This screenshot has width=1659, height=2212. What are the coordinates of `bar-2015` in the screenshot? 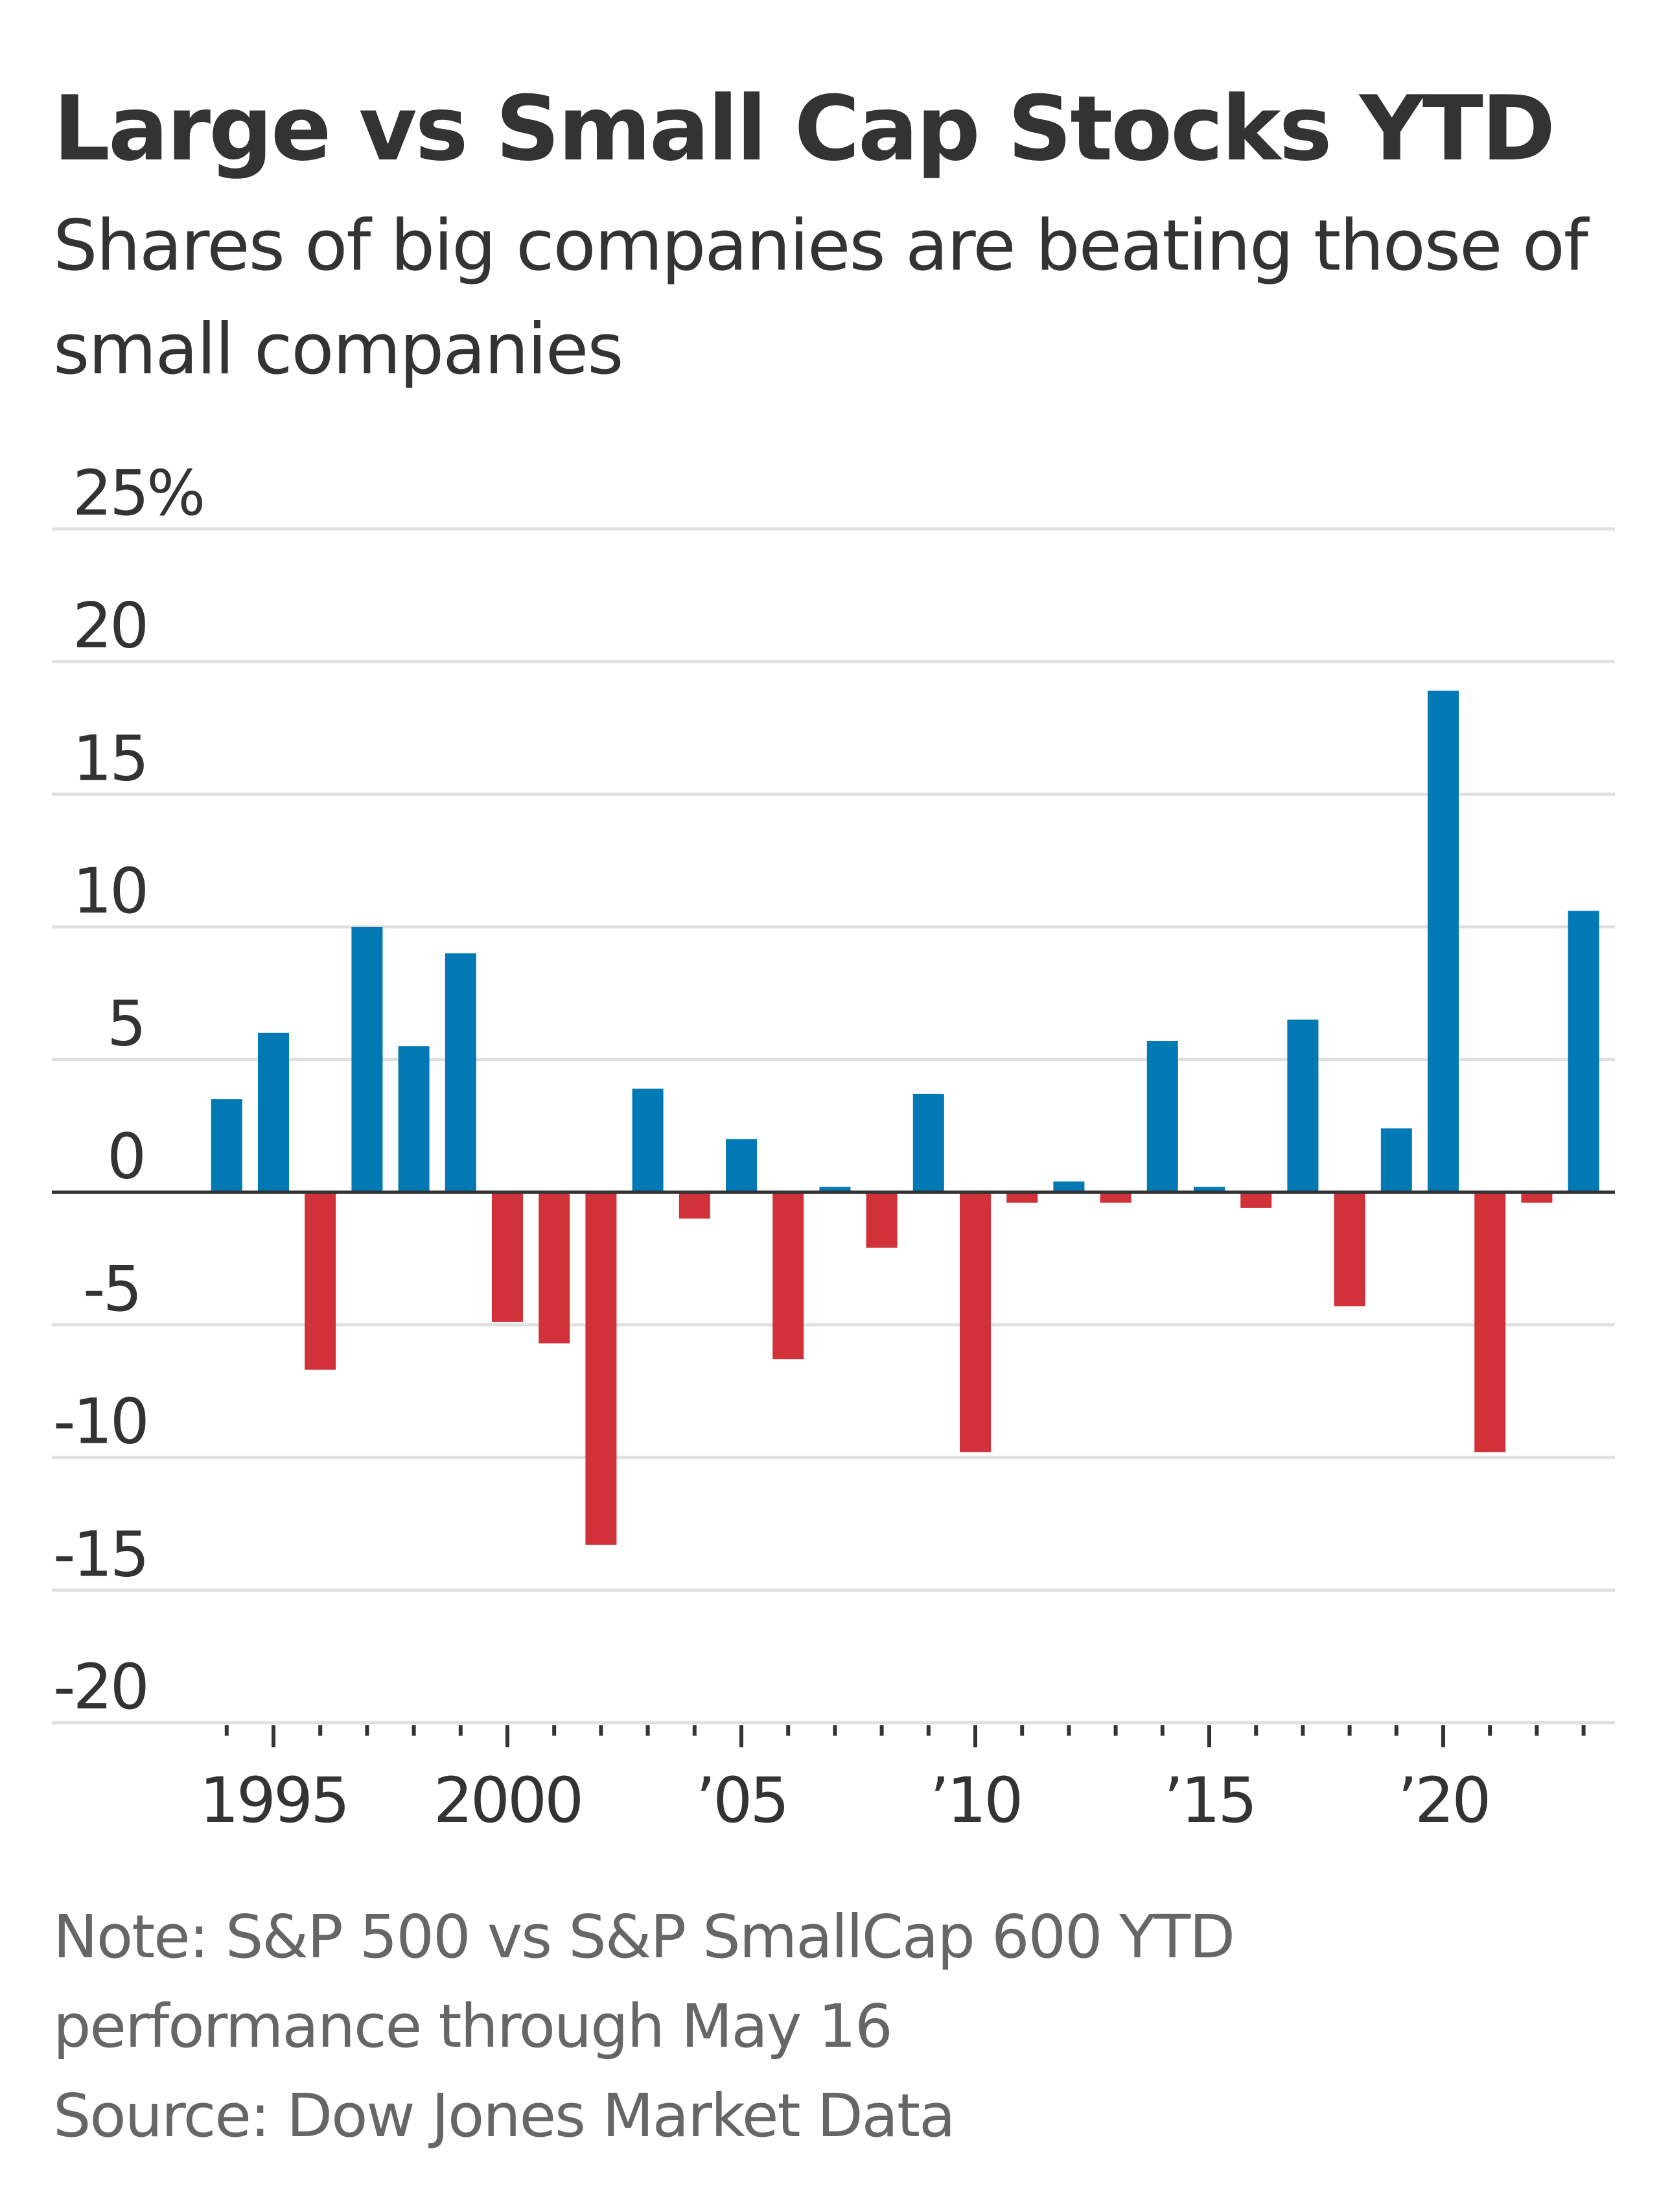 It's located at (1210, 1190).